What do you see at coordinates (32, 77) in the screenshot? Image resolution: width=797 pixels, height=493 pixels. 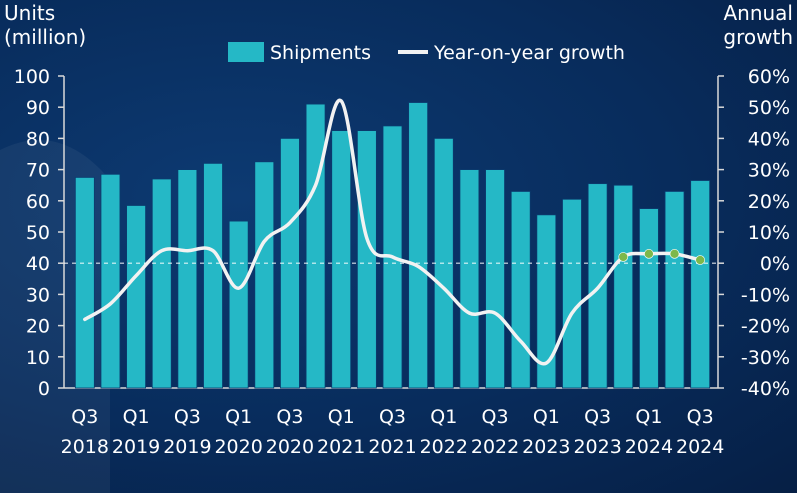 I see `left-tick-label: 100` at bounding box center [32, 77].